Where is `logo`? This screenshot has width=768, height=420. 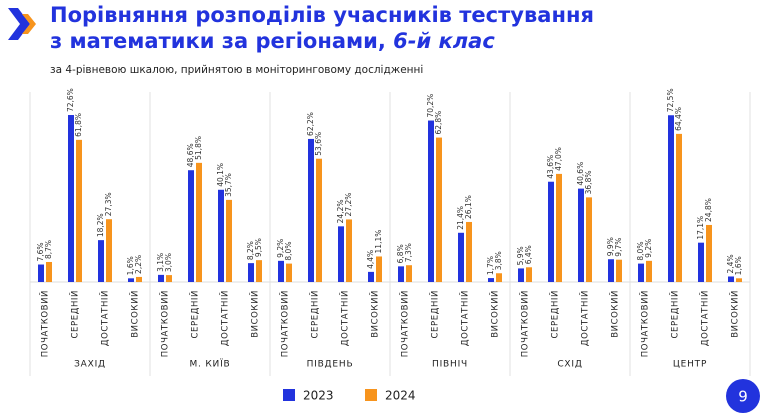 logo is located at coordinates (22, 24).